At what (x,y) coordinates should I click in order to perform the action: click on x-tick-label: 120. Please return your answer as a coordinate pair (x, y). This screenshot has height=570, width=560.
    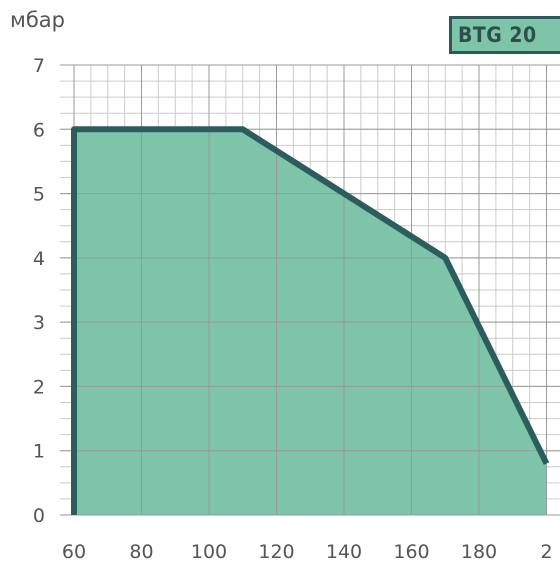
    Looking at the image, I should click on (276, 552).